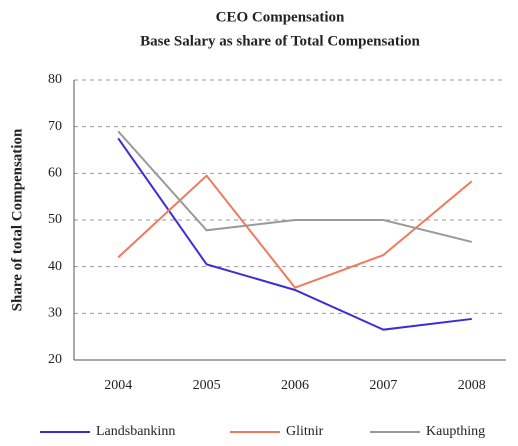 The width and height of the screenshot is (518, 446). What do you see at coordinates (207, 385) in the screenshot?
I see `x-tick-label: 2005` at bounding box center [207, 385].